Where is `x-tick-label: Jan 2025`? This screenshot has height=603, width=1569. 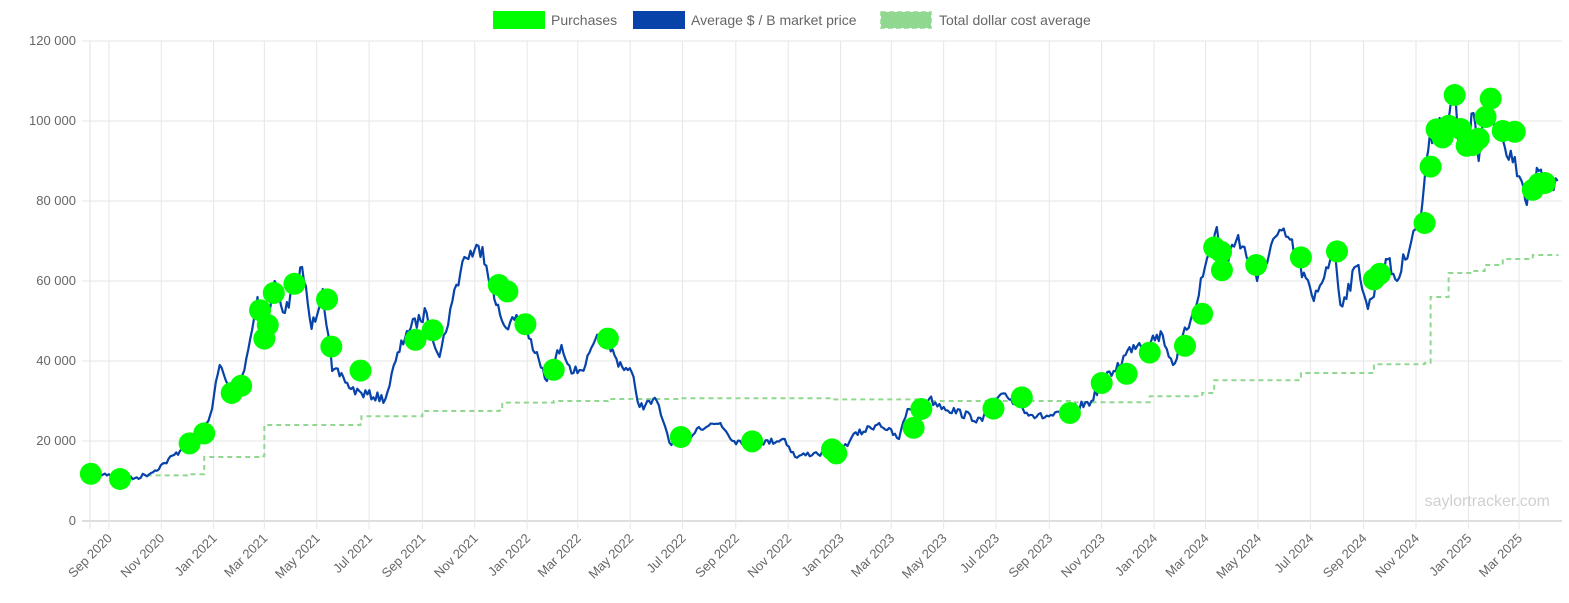
x-tick-label: Jan 2025 is located at coordinates (1450, 555).